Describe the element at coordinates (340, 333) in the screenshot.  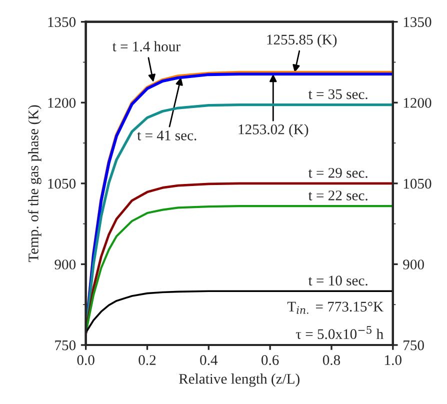
I see `annotation: τ = 5.0x10$^{−5}$ h` at that location.